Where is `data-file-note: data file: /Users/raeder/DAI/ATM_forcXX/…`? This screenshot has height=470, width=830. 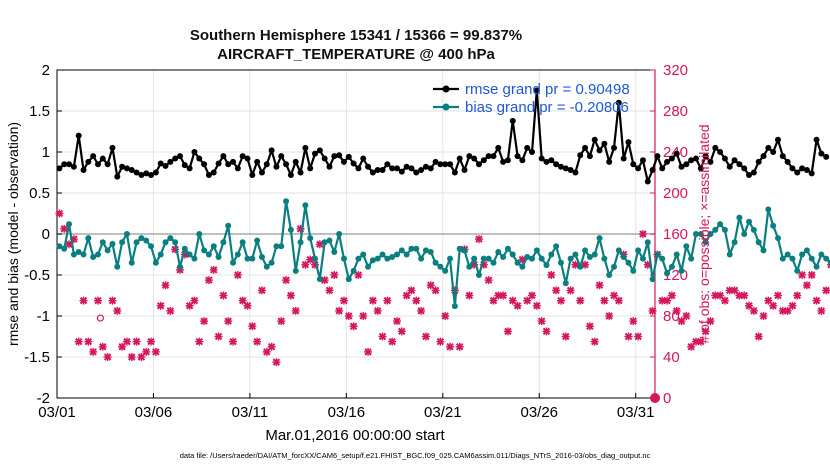 data-file-note: data file: /Users/raeder/DAI/ATM_forcXX/… is located at coordinates (415, 455).